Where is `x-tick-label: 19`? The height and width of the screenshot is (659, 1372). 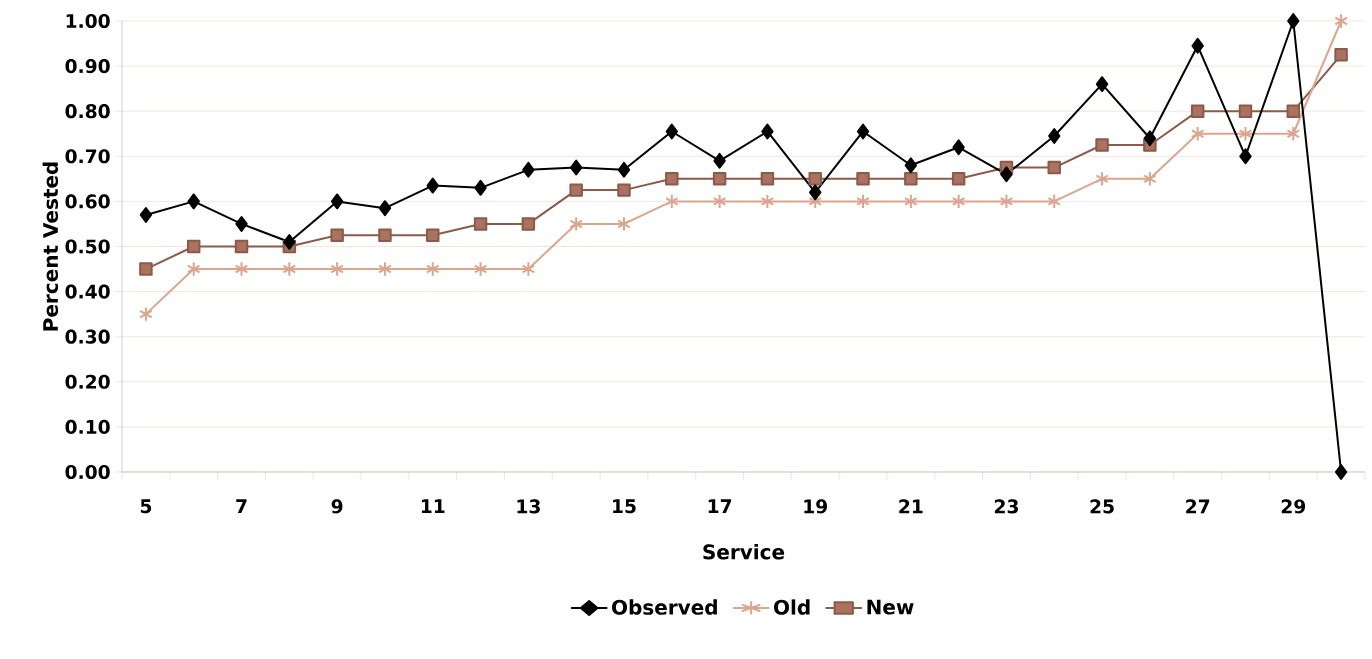 x-tick-label: 19 is located at coordinates (816, 506).